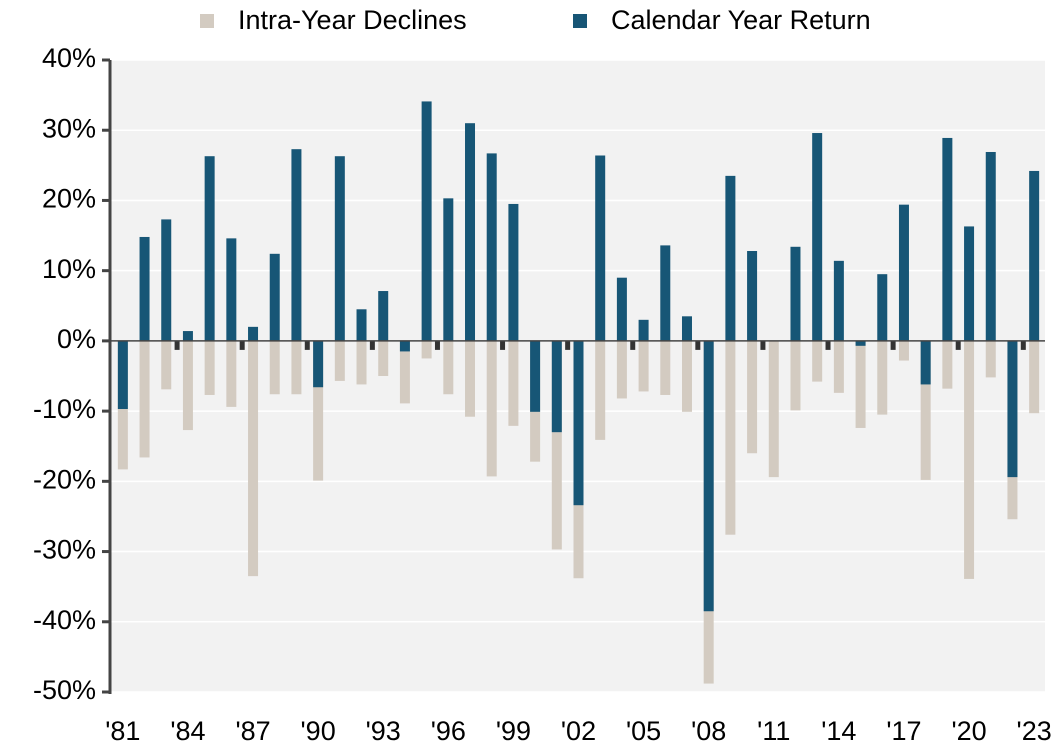 Image resolution: width=1057 pixels, height=750 pixels. I want to click on x-tick-label: '96, so click(448, 731).